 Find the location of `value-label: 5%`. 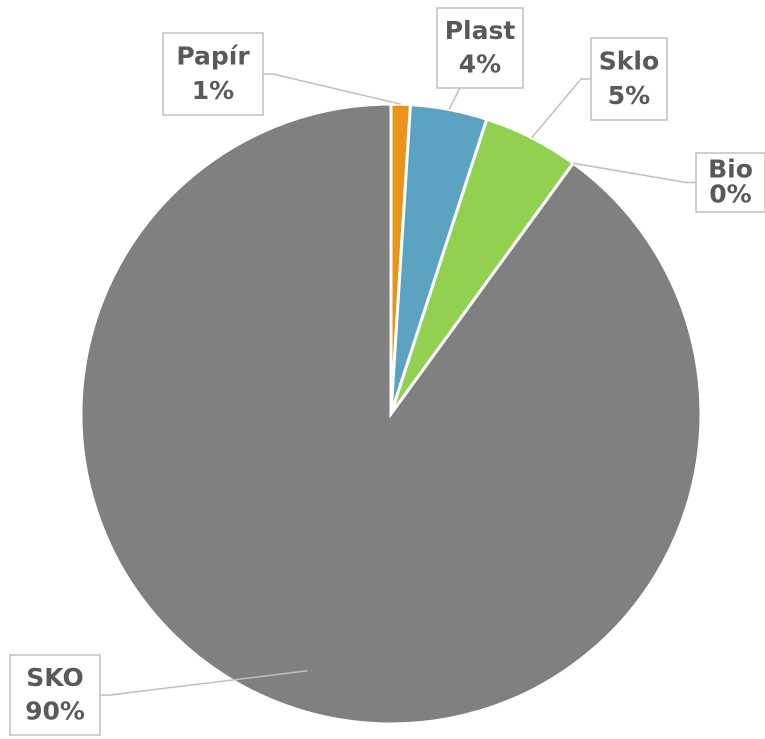

value-label: 5% is located at coordinates (629, 95).